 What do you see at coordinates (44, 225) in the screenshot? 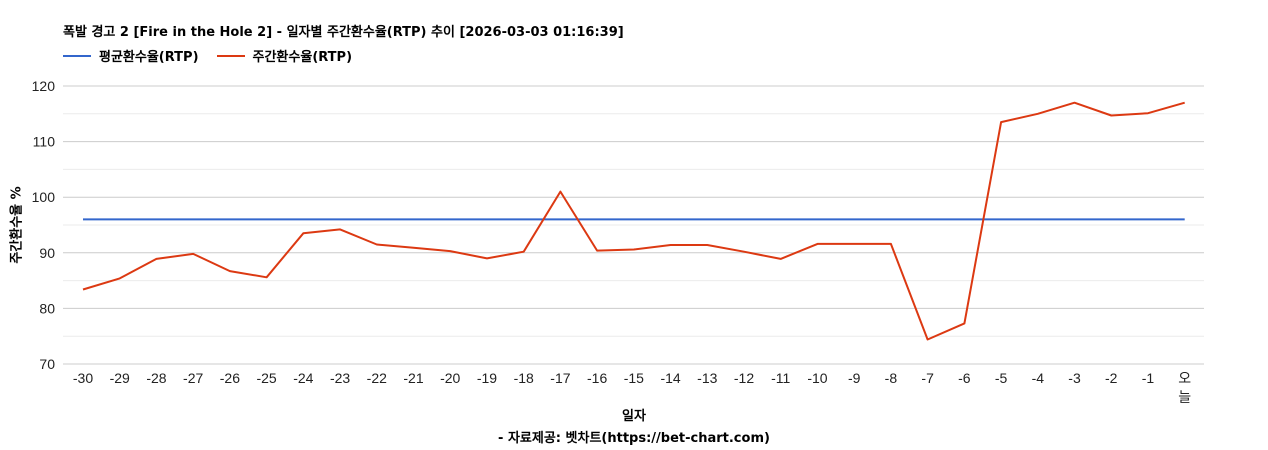
I see `y-axis-ticks: 70 80 90 100 110 120` at bounding box center [44, 225].